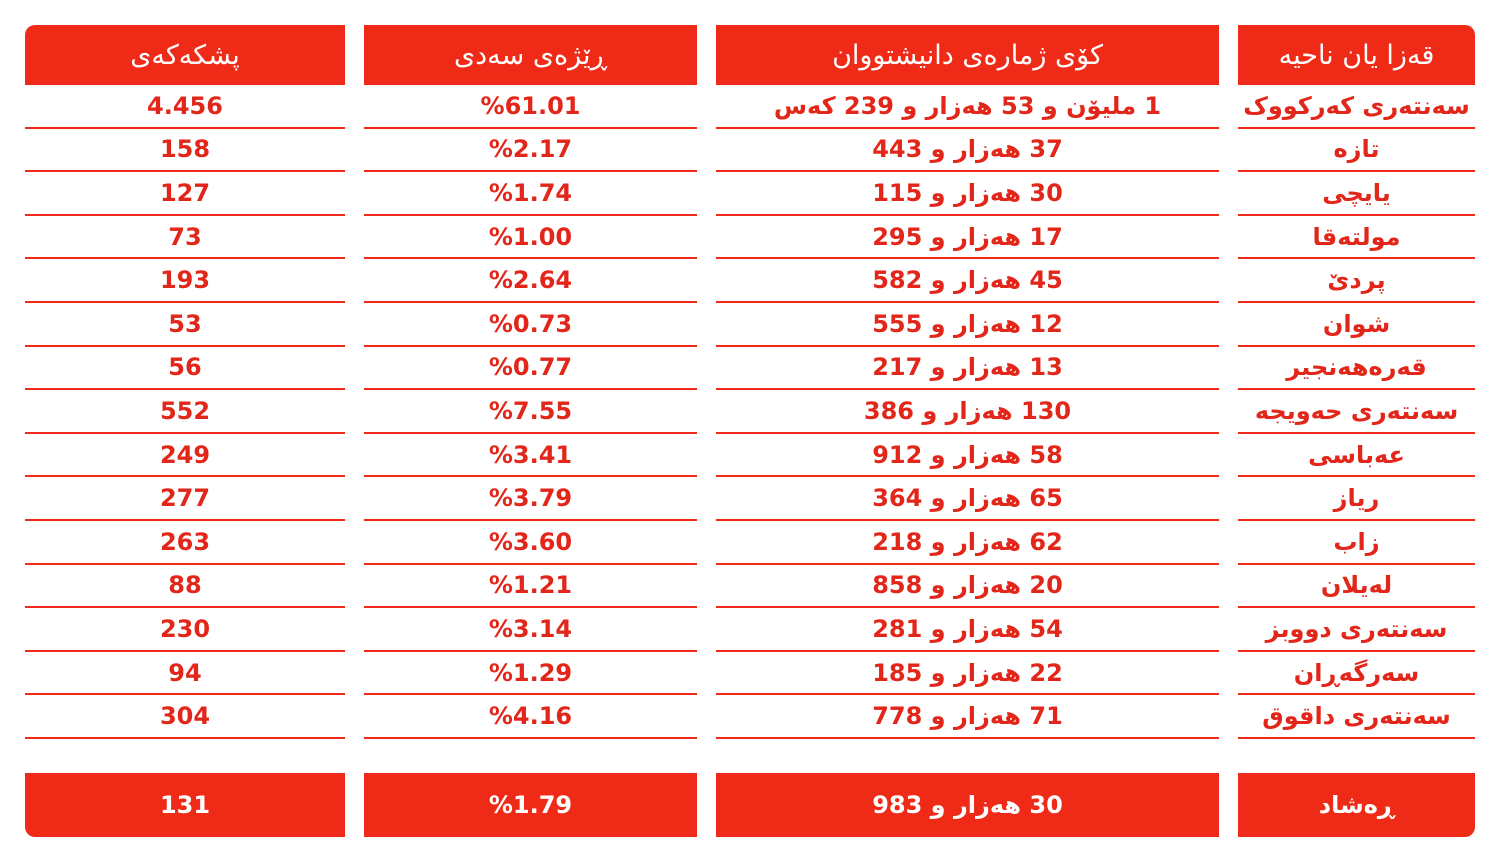 This screenshot has height=863, width=1500. Describe the element at coordinates (1356, 238) in the screenshot. I see `table-cell-district: مولتەقا` at that location.